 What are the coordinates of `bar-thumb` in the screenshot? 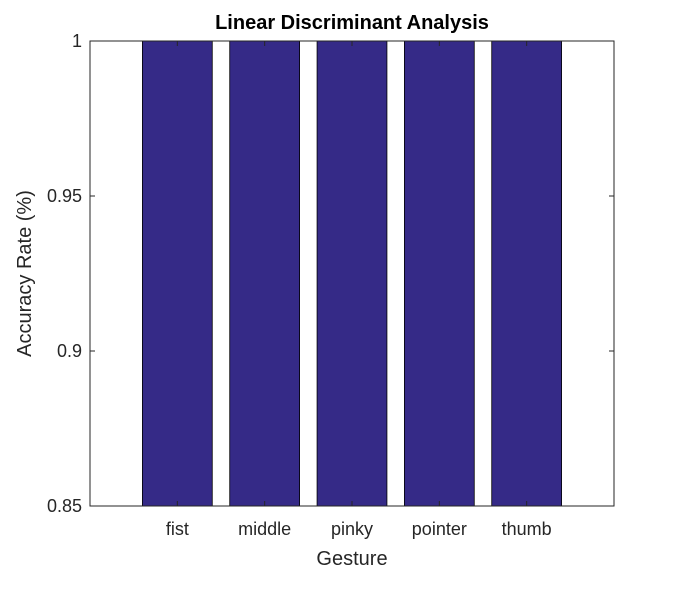 It's located at (527, 273).